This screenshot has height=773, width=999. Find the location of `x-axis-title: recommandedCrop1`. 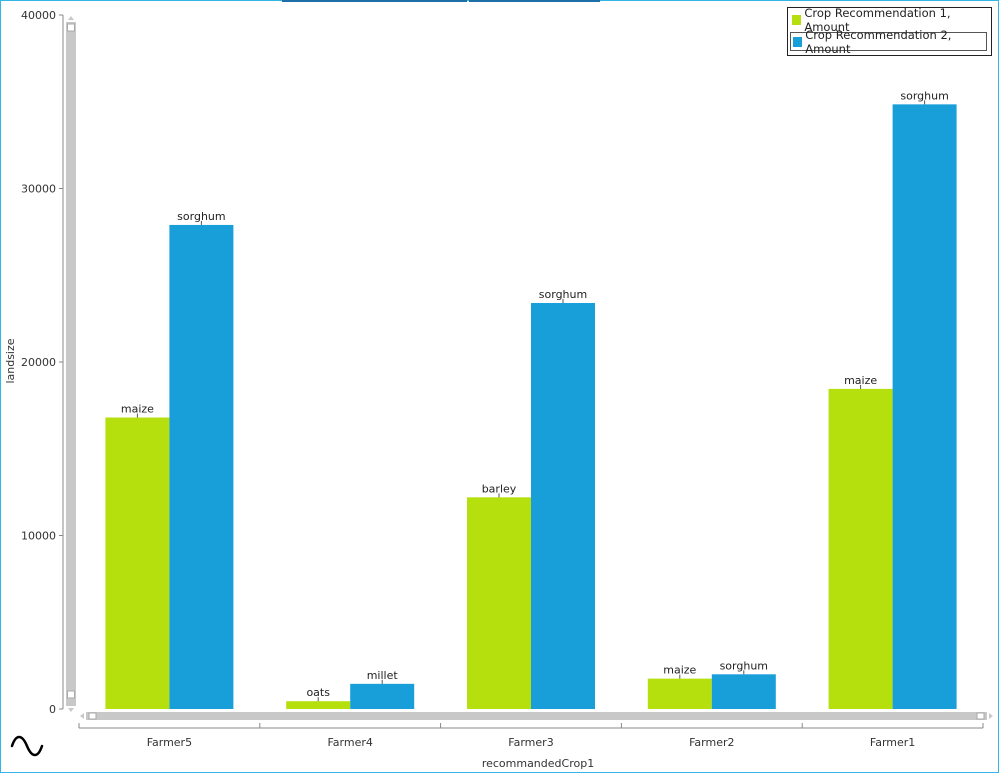

x-axis-title: recommandedCrop1 is located at coordinates (538, 763).